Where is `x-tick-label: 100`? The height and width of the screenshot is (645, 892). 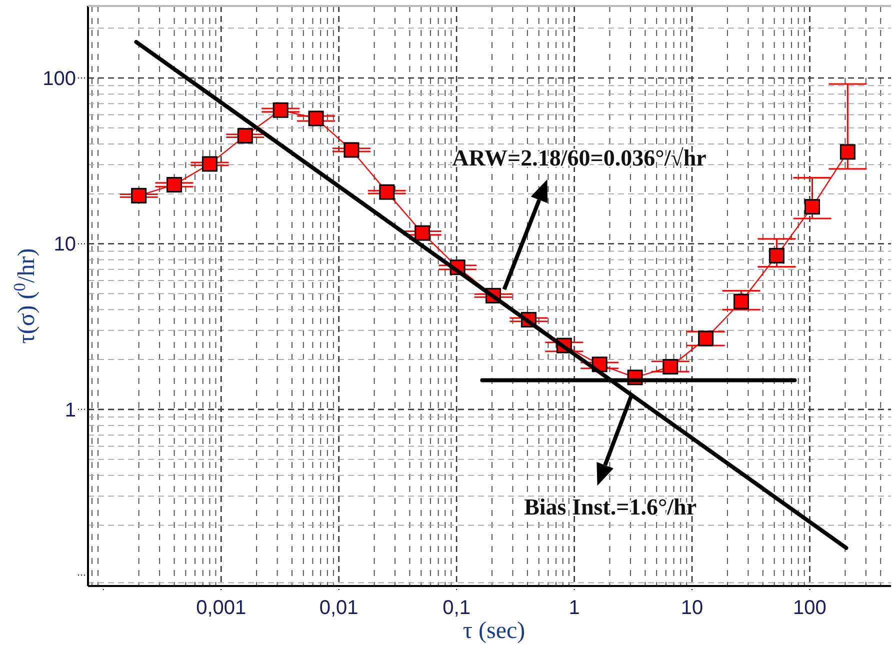
x-tick-label: 100 is located at coordinates (809, 608).